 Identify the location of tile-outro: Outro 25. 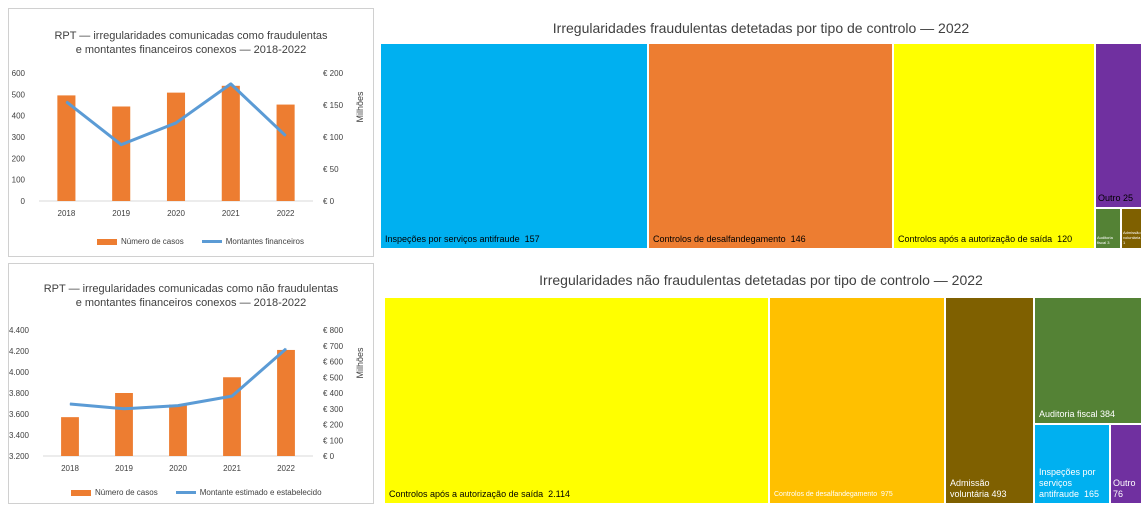
(1118, 125).